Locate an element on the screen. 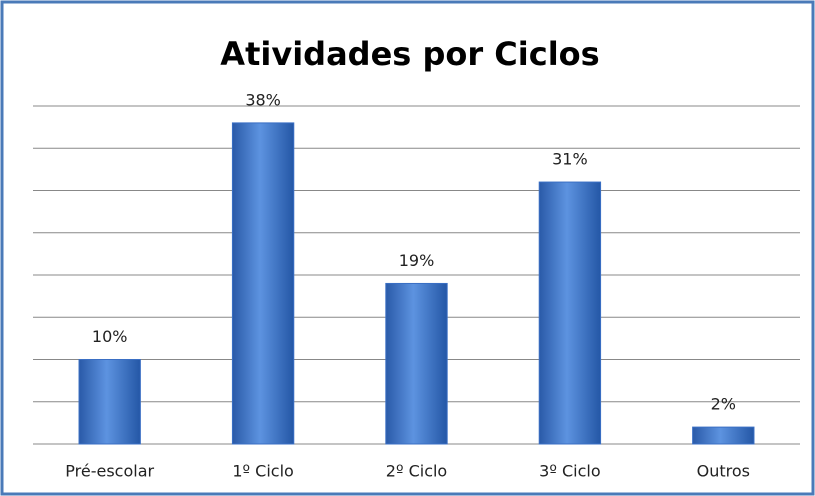 Image resolution: width=815 pixels, height=496 pixels. data-label: 19% is located at coordinates (417, 260).